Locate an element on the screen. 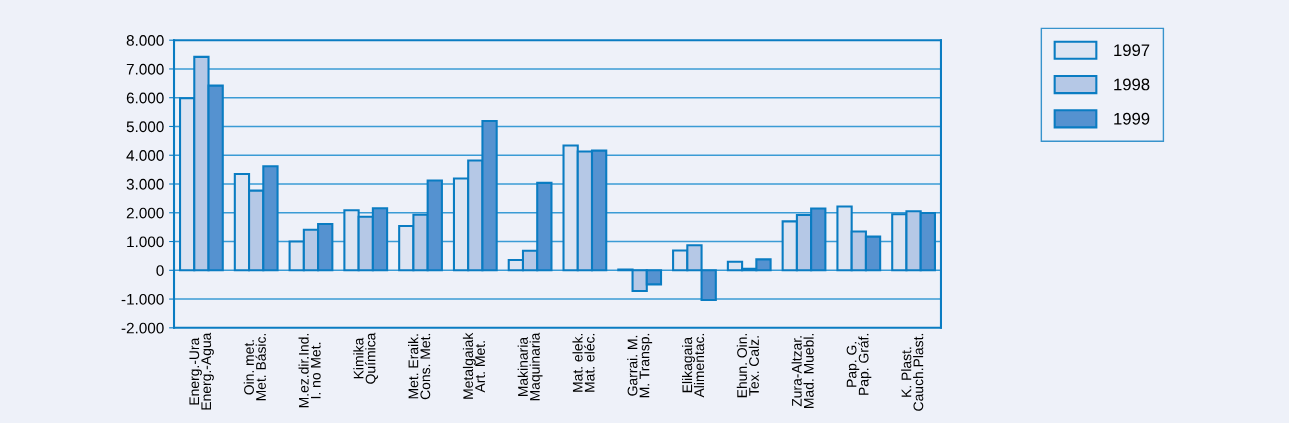 The height and width of the screenshot is (423, 1289). x-tick-label: Met. Eraik. Cons. Met. is located at coordinates (419, 366).